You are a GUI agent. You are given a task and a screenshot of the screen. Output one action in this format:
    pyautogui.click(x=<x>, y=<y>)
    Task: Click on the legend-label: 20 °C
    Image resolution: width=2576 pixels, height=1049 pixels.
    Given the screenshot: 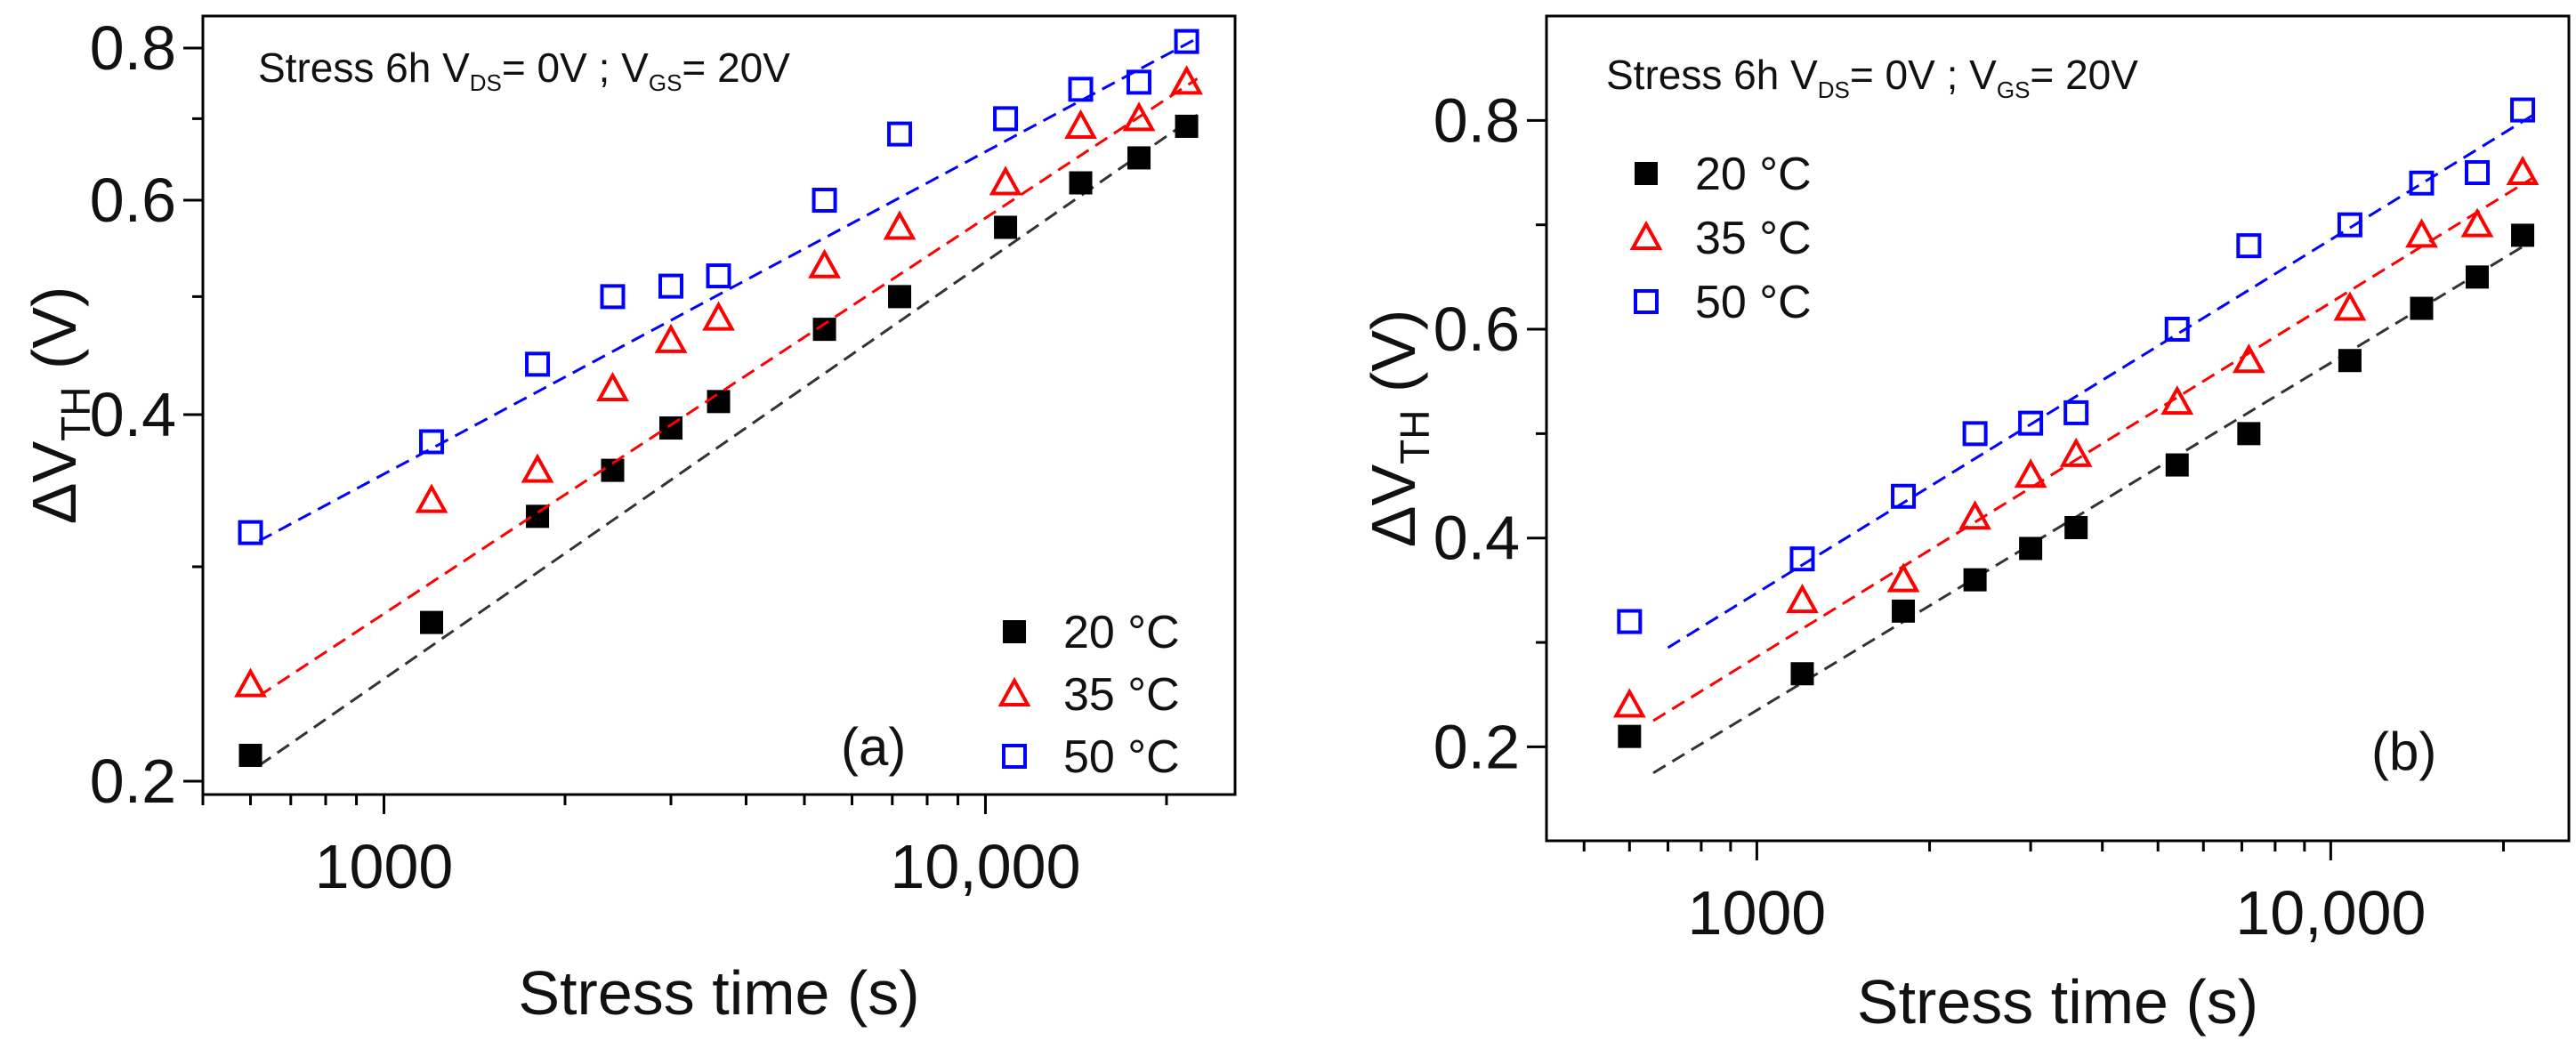 What is the action you would take?
    pyautogui.click(x=1753, y=174)
    